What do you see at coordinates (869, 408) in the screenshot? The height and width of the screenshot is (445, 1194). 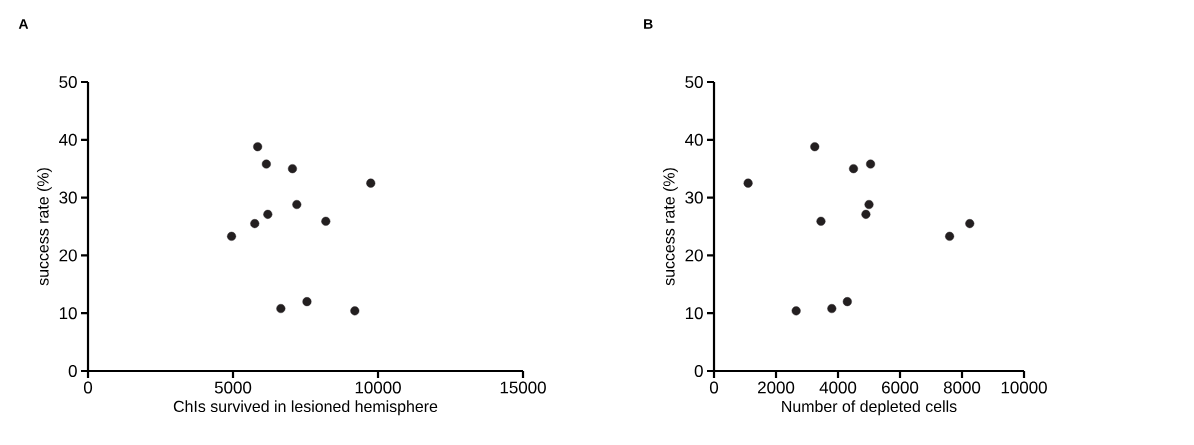 I see `x-axis-title: Number of depleted cells` at bounding box center [869, 408].